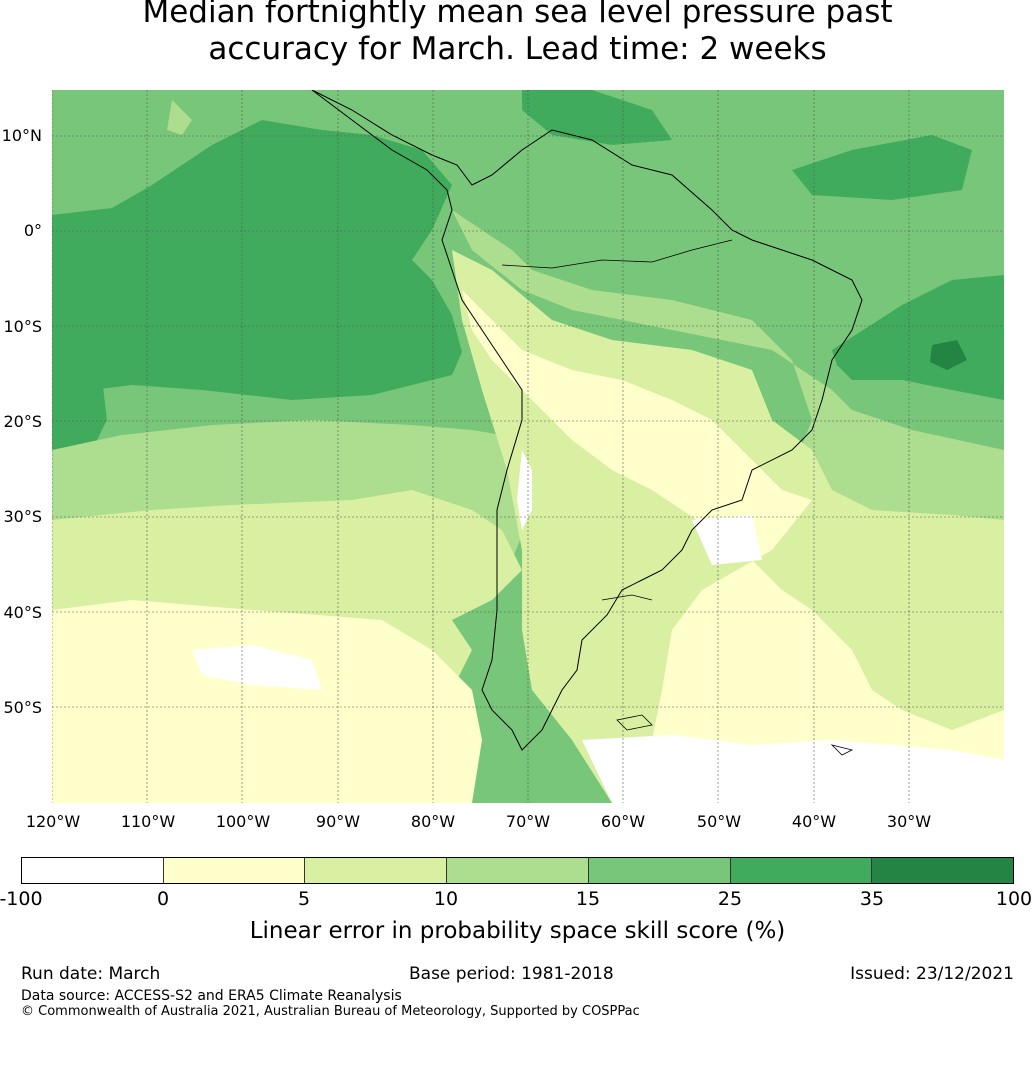 The width and height of the screenshot is (1035, 1065). Describe the element at coordinates (623, 821) in the screenshot. I see `lon-label-60w: 60°W` at that location.